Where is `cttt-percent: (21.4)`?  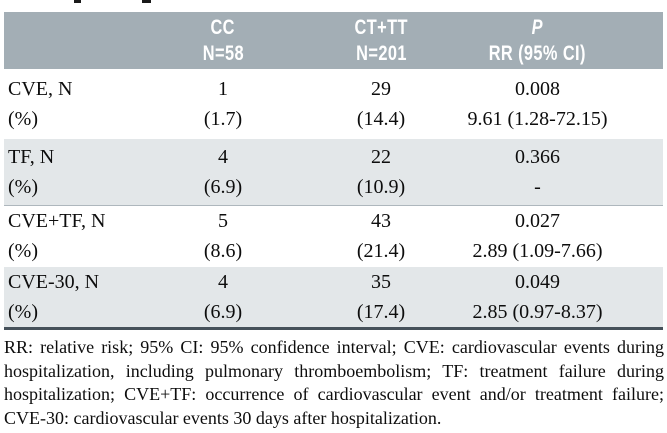 cttt-percent: (21.4) is located at coordinates (381, 251).